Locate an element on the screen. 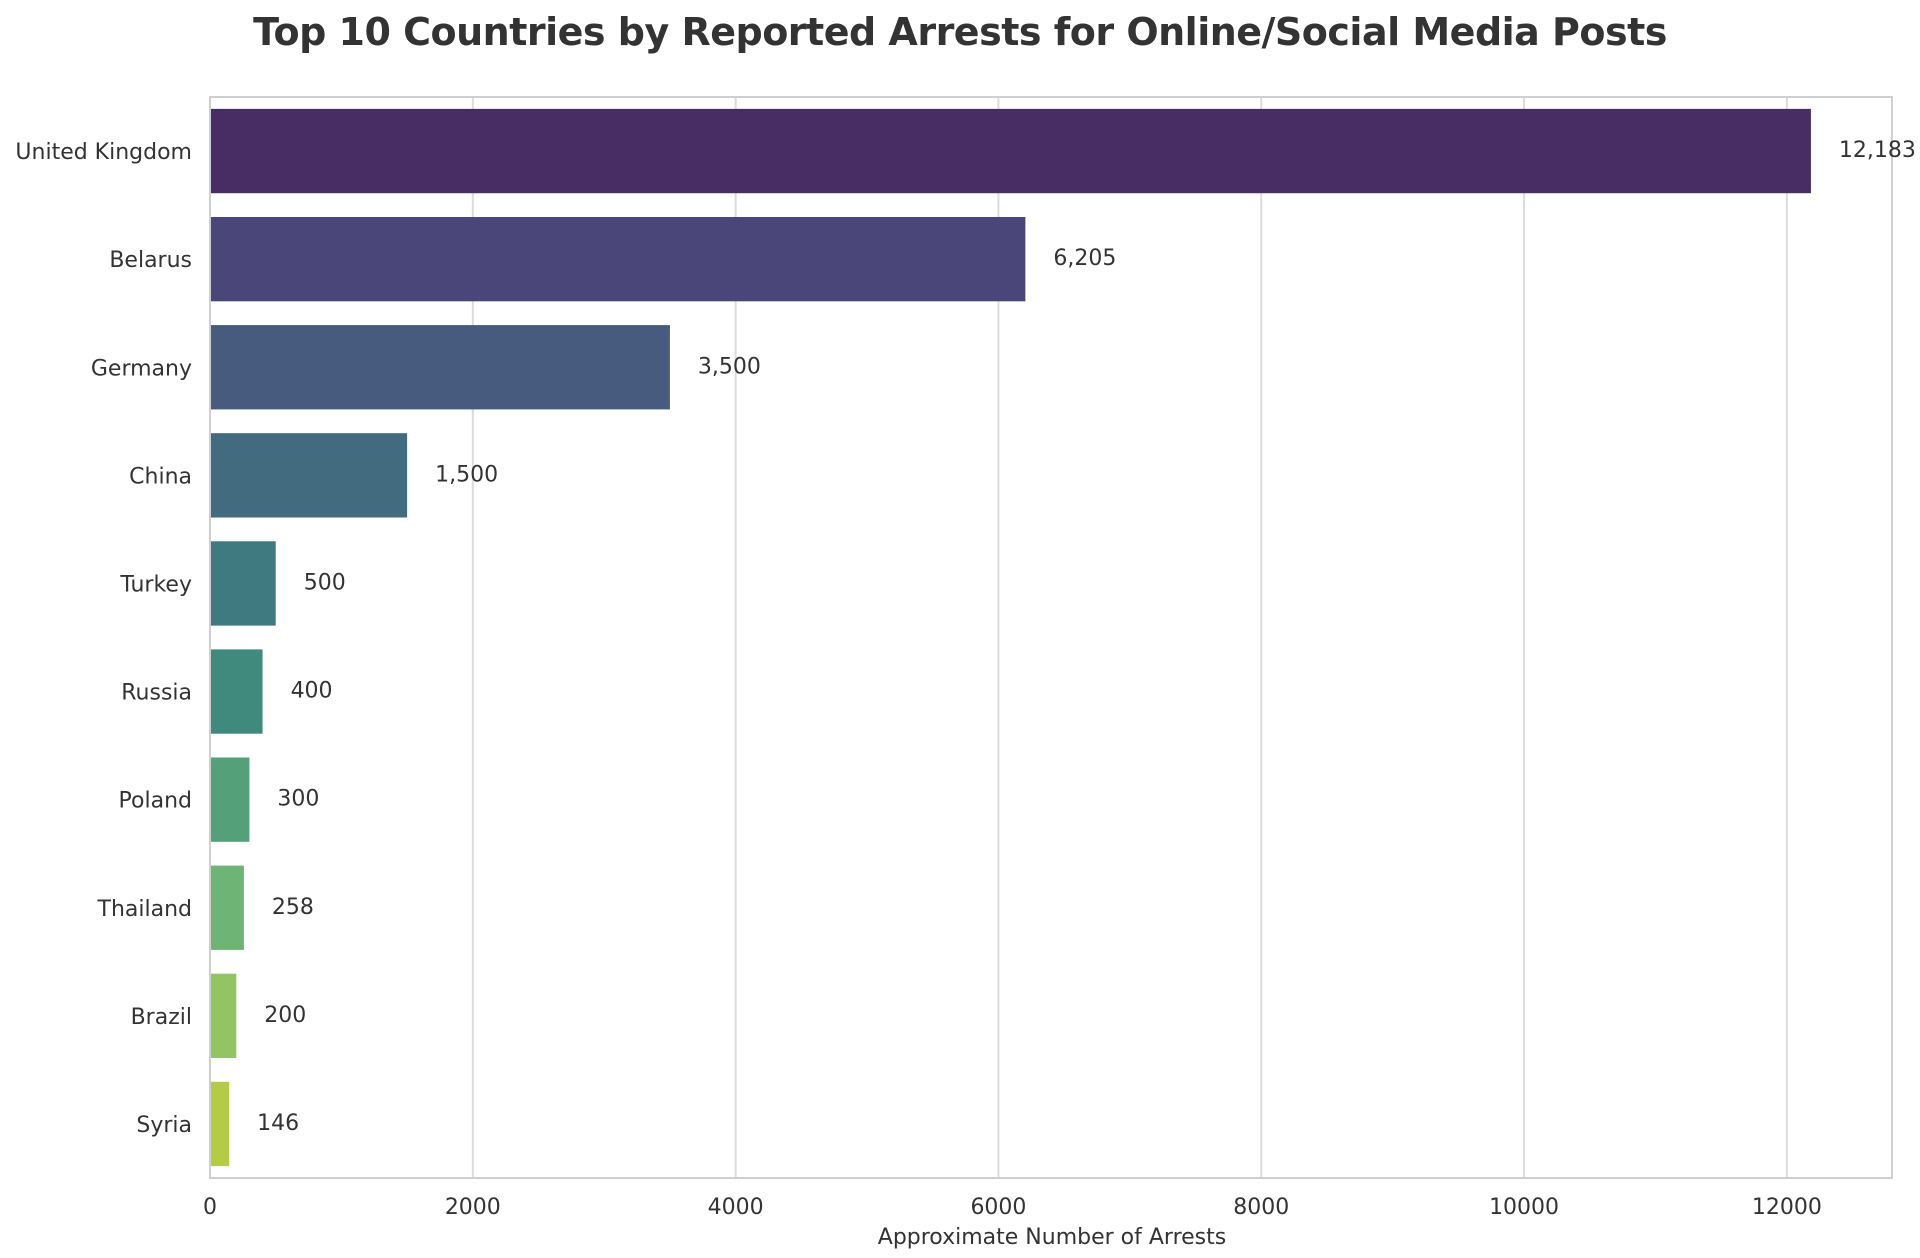 The width and height of the screenshot is (1920, 1258). data-label: 1,500 is located at coordinates (466, 474).